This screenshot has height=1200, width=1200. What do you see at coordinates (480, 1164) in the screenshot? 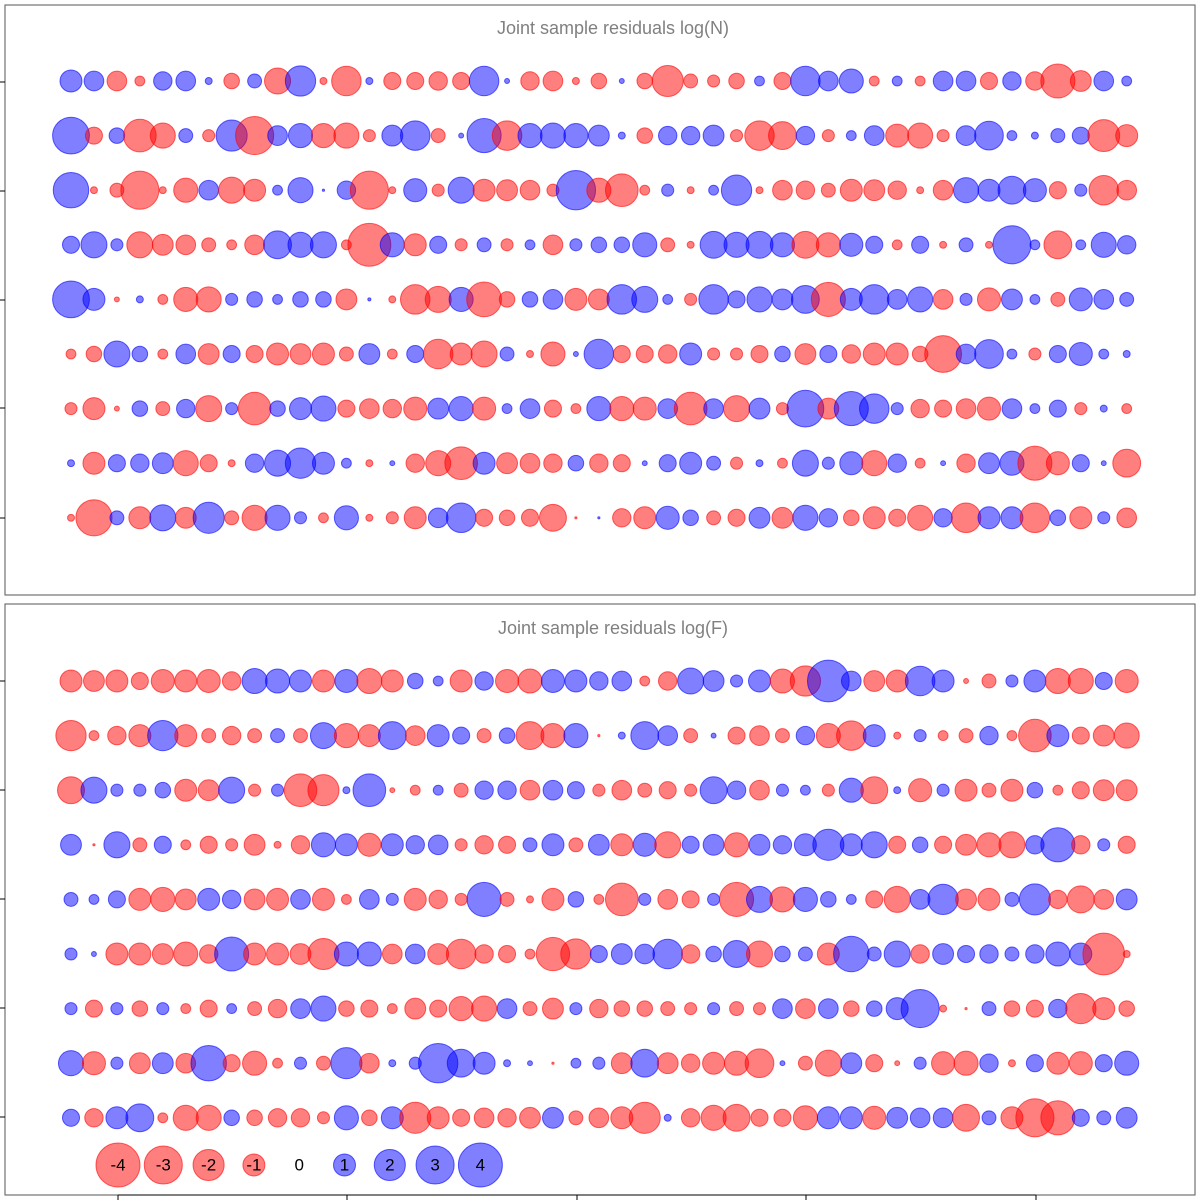
I see `legend-label: 4` at bounding box center [480, 1164].